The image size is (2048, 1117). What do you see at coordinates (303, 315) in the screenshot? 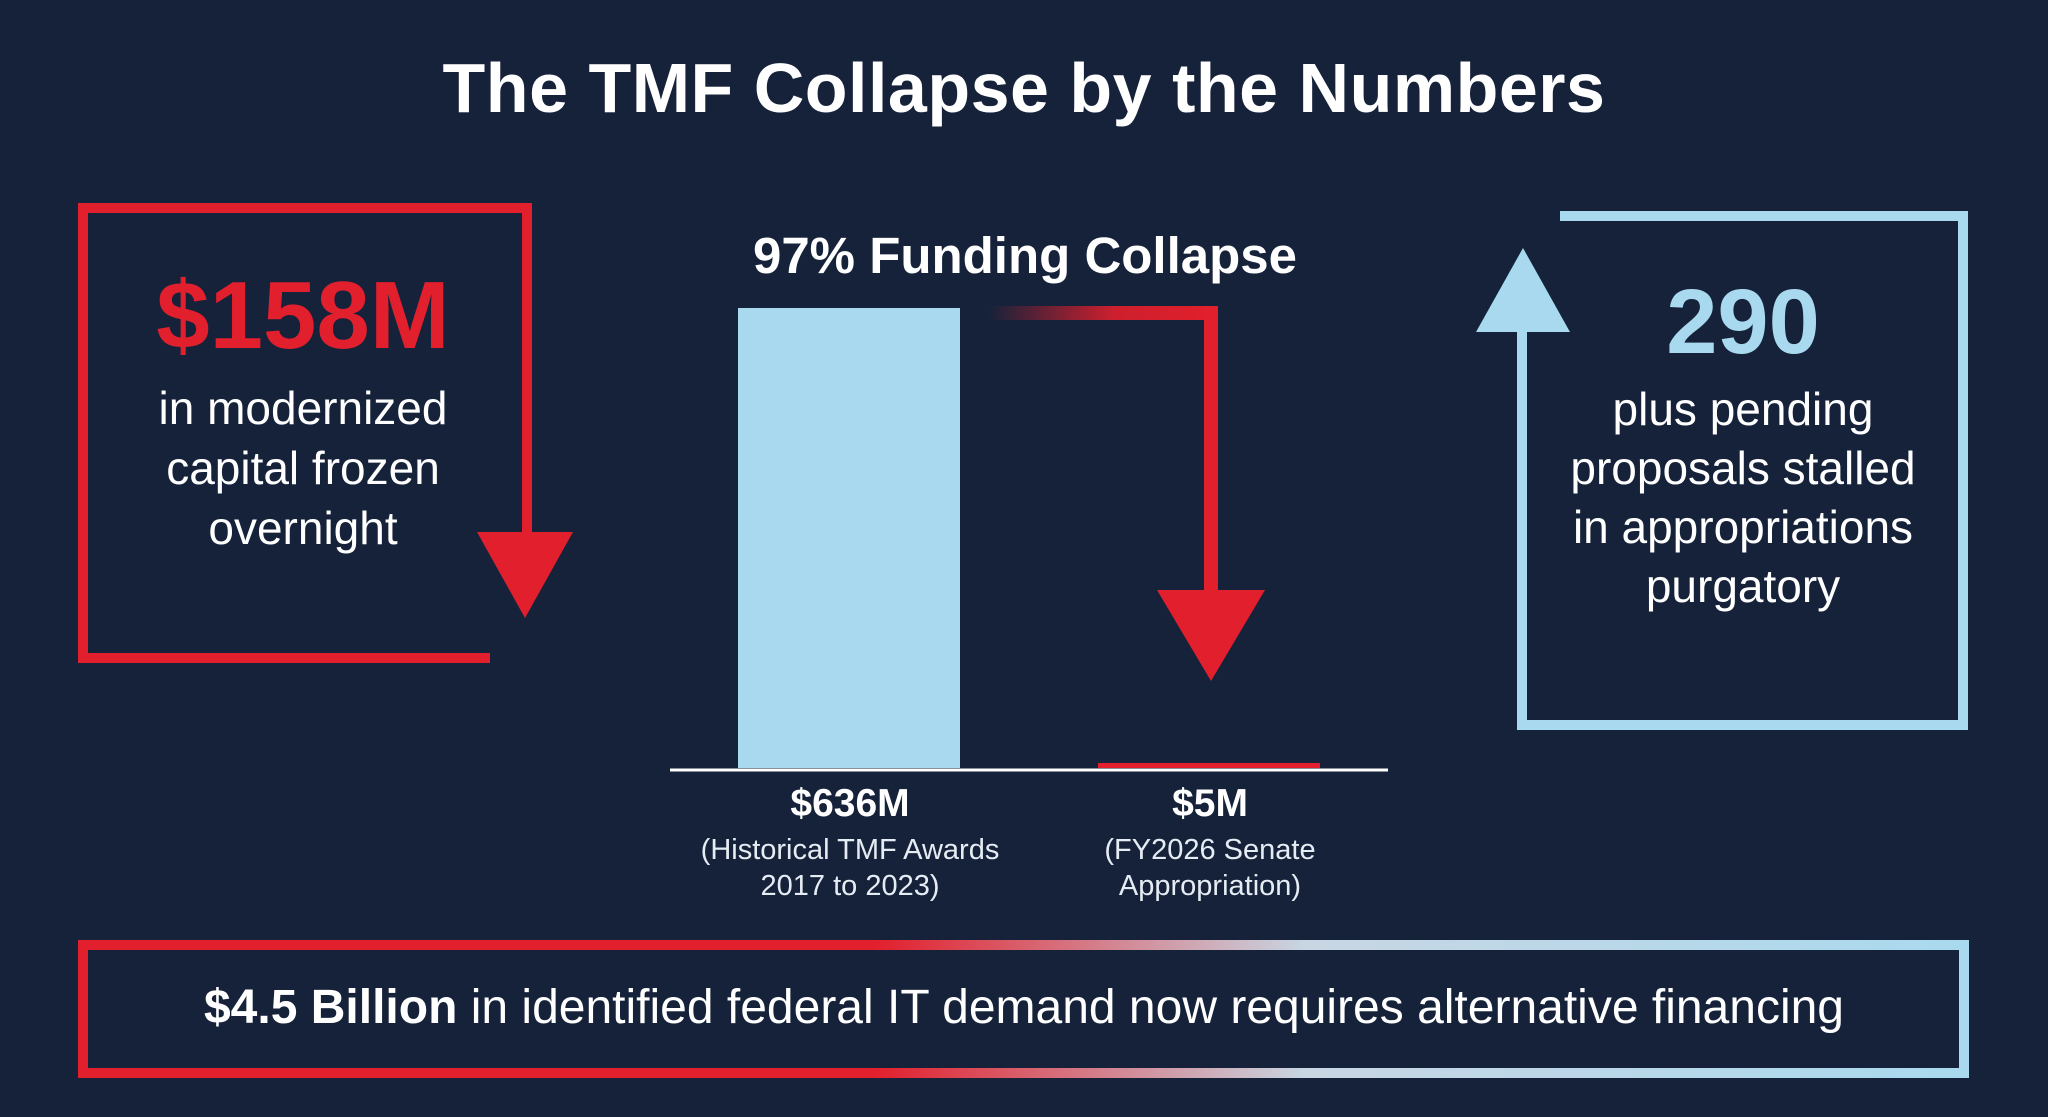
I see `left-stat-value: $158M` at bounding box center [303, 315].